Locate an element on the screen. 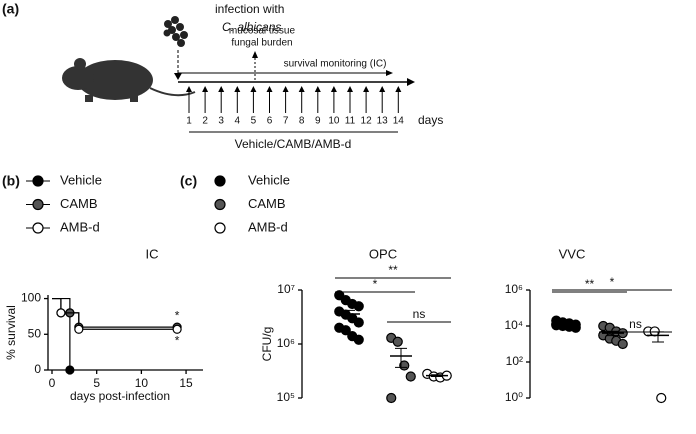  y-tick-label: 10⁴ is located at coordinates (513, 325).